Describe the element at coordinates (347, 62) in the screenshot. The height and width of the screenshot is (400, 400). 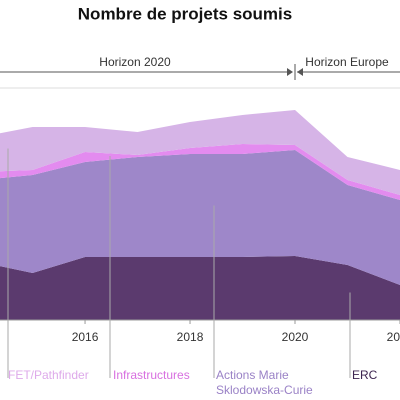
I see `period-label: Horizon Europe` at that location.